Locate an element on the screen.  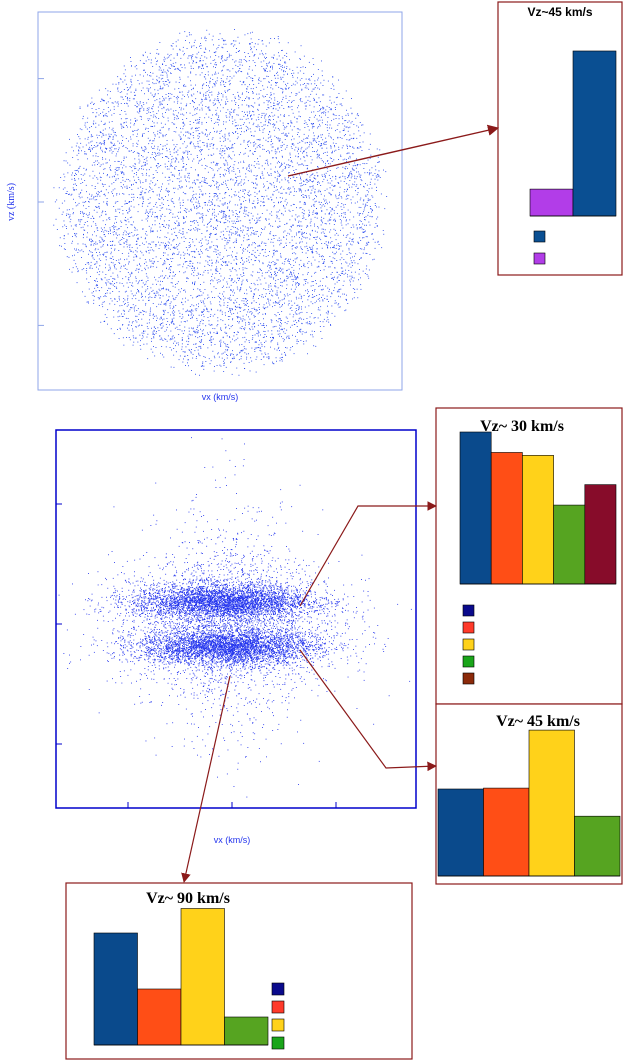
arrow-to-inset-vz90 is located at coordinates (206, 779).